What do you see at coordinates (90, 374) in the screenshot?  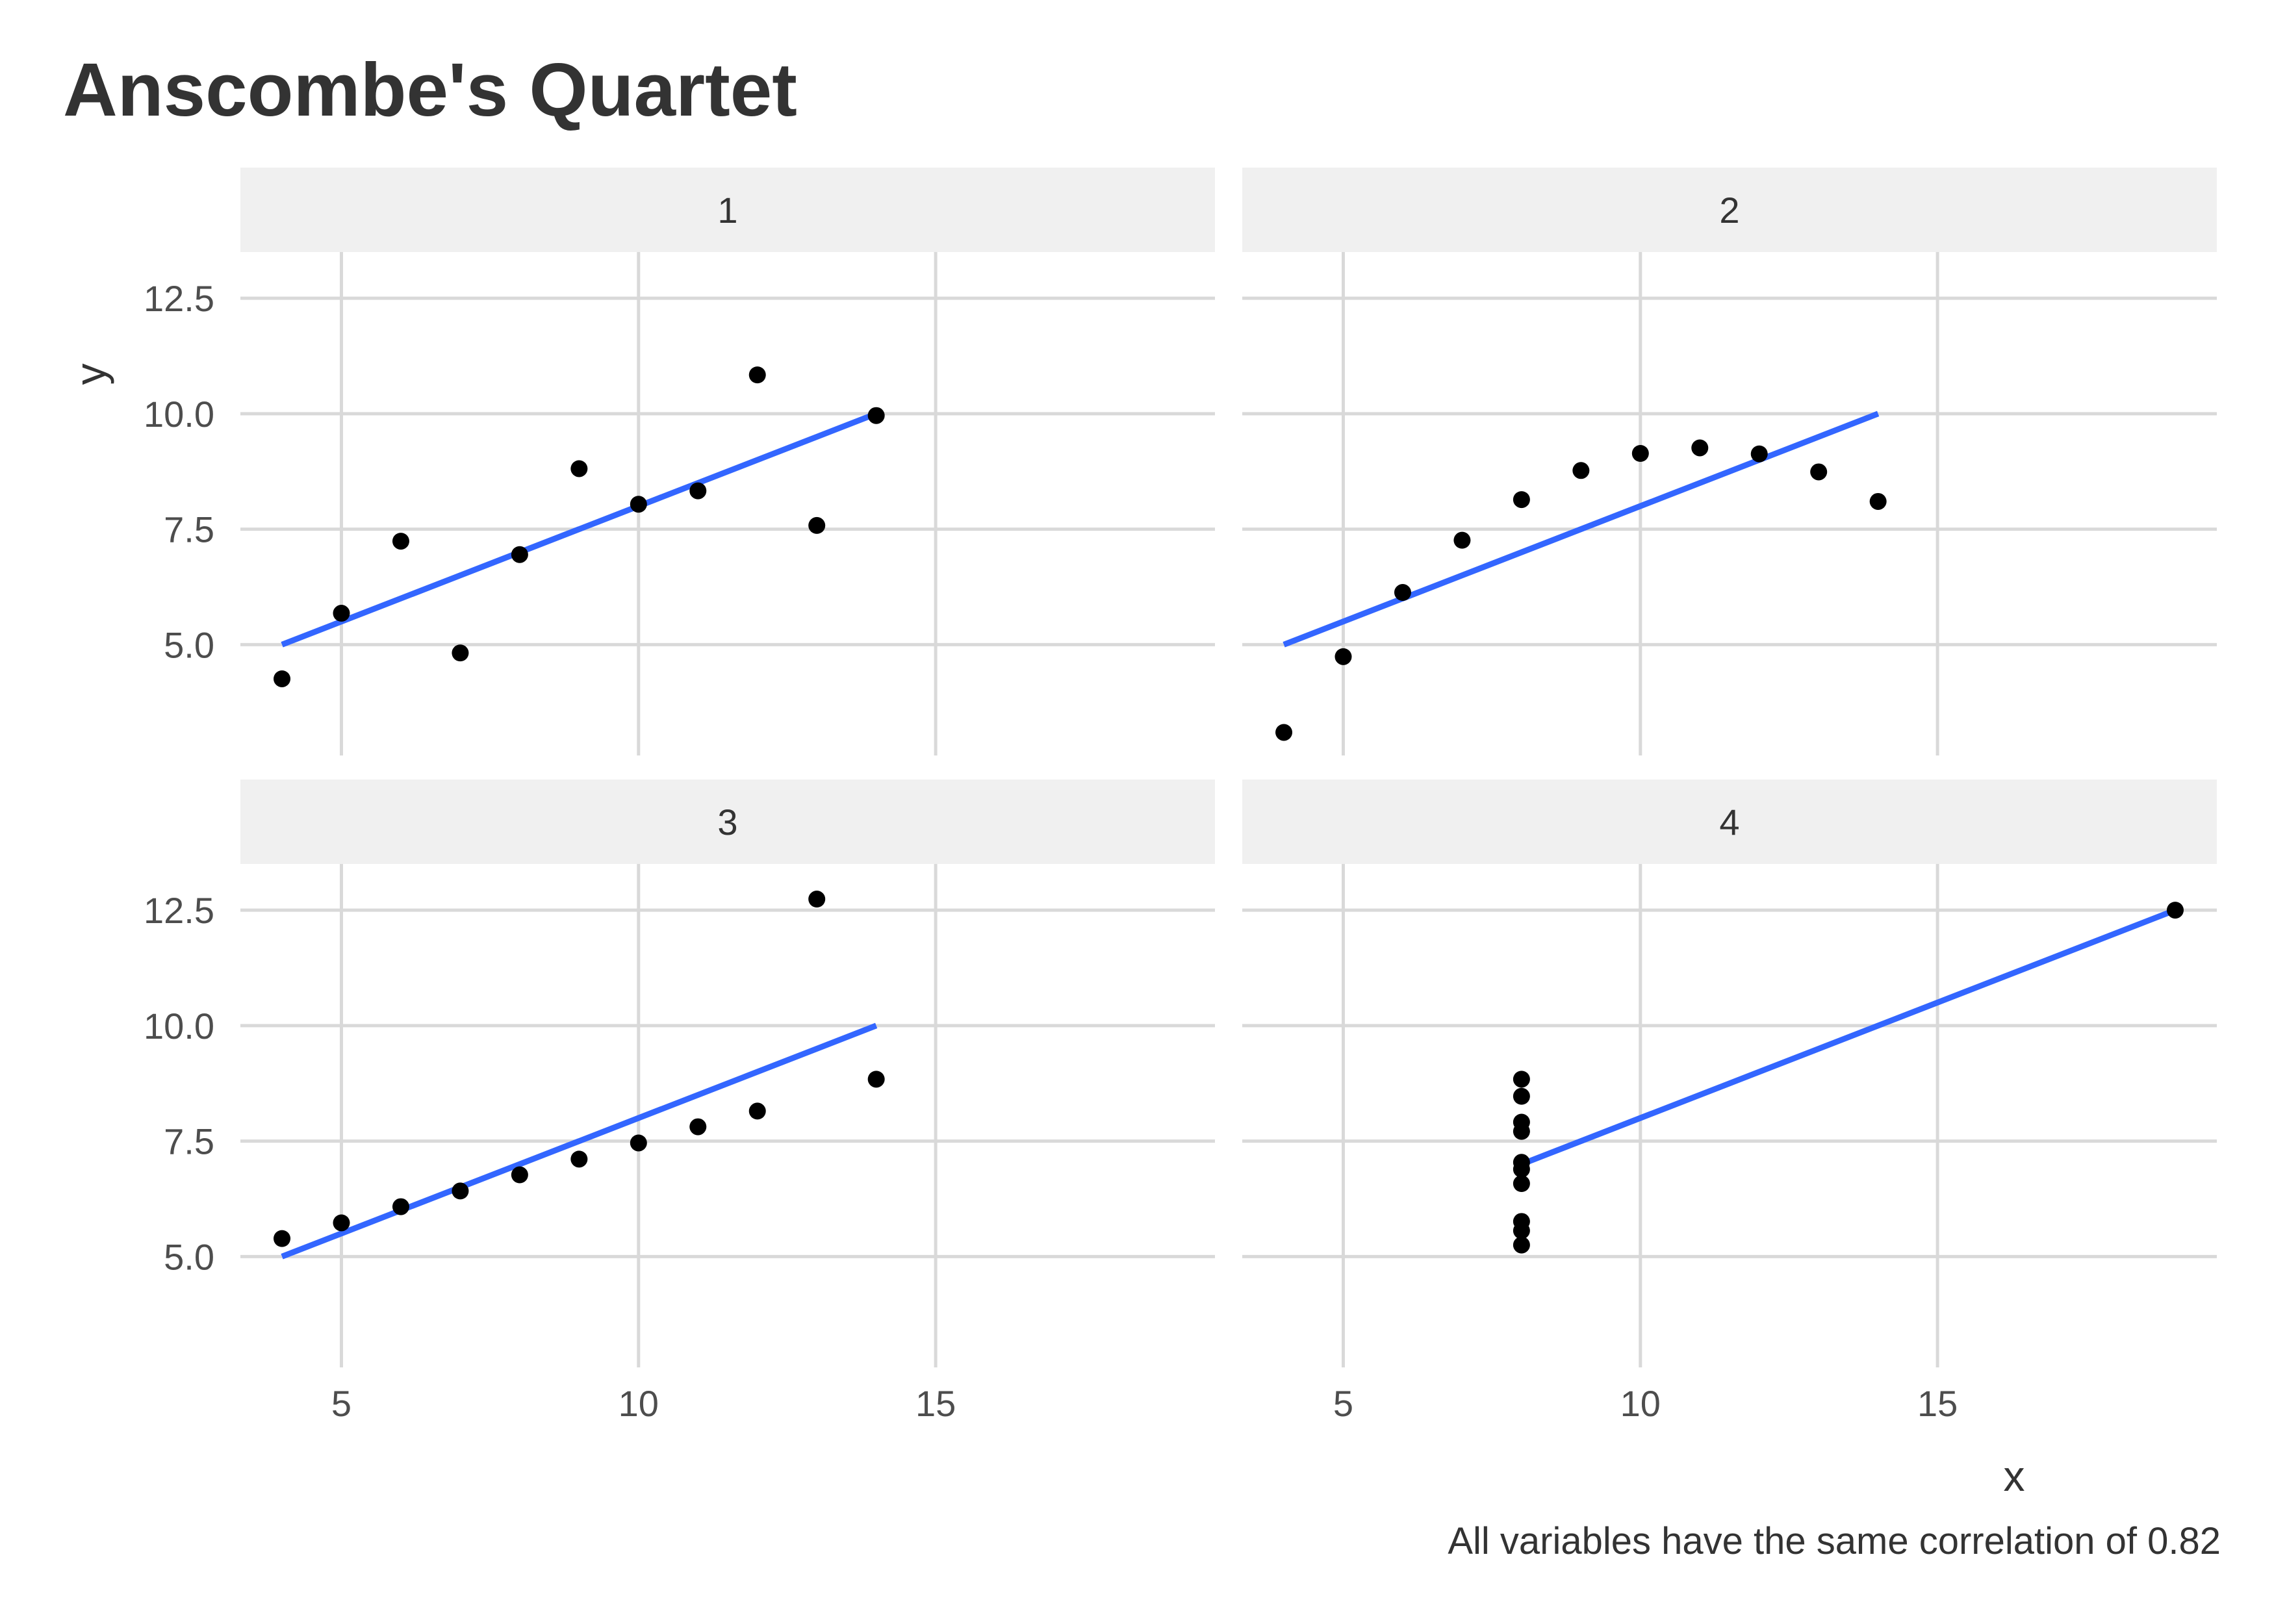 I see `y-axis-title: y` at bounding box center [90, 374].